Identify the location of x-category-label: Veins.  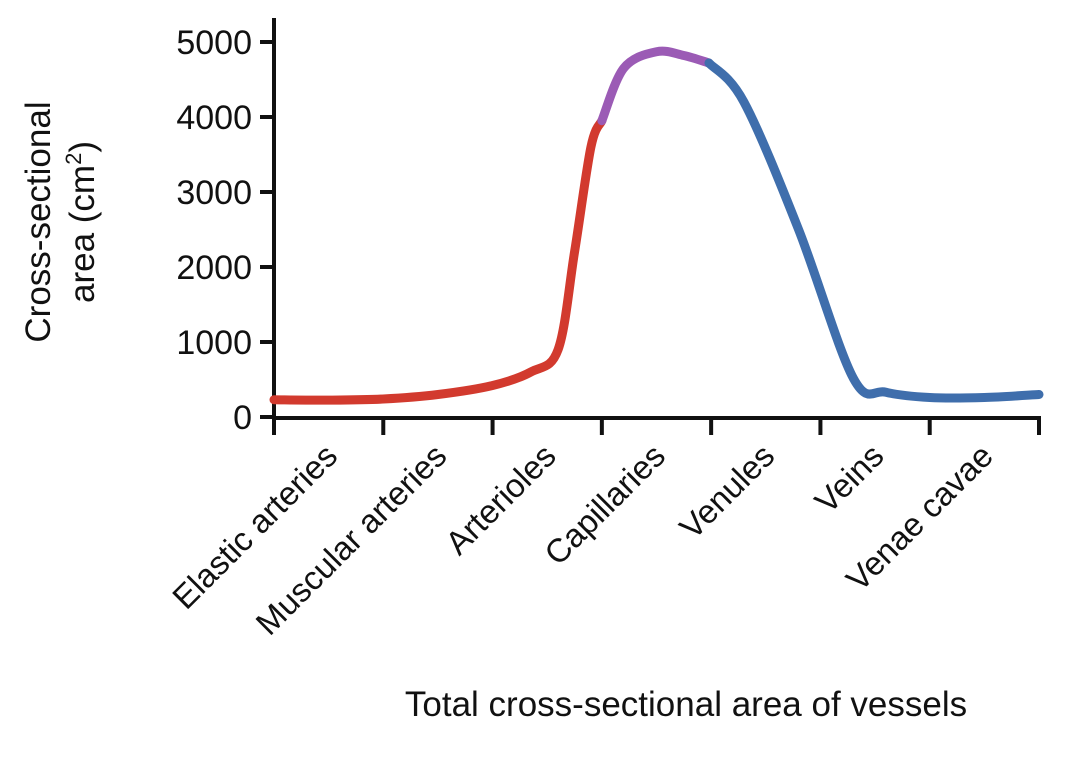
(848, 478).